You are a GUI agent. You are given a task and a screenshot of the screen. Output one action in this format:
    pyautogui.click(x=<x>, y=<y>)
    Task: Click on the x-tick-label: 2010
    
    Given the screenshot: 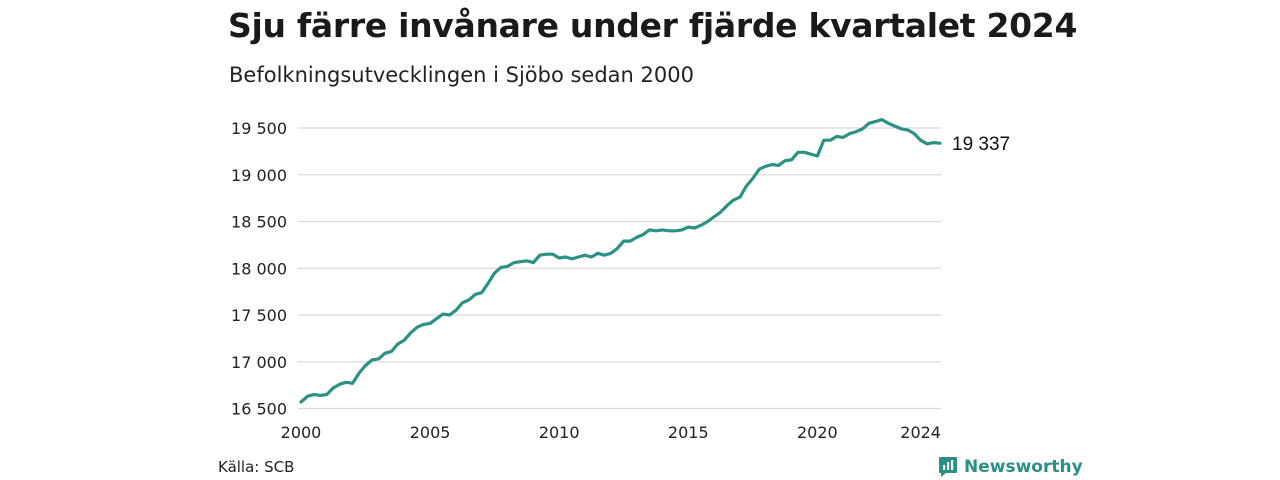 What is the action you would take?
    pyautogui.click(x=559, y=432)
    